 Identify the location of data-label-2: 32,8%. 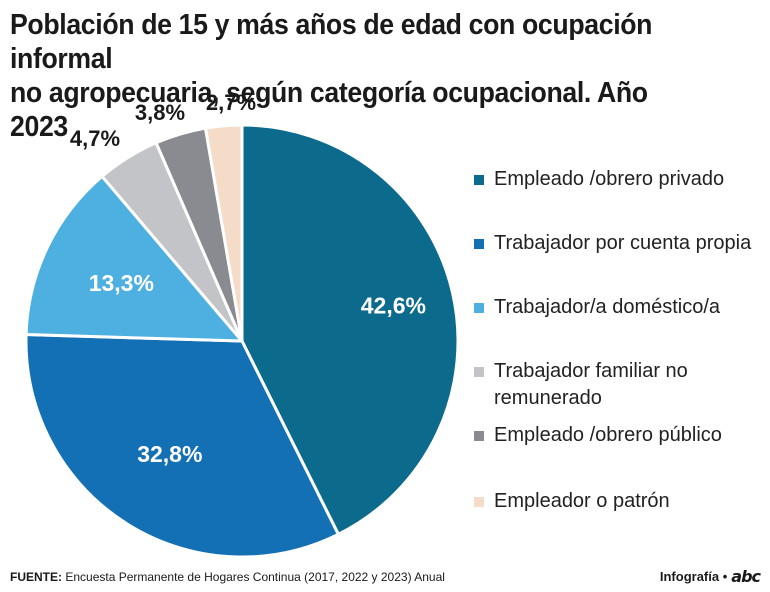
(169, 454).